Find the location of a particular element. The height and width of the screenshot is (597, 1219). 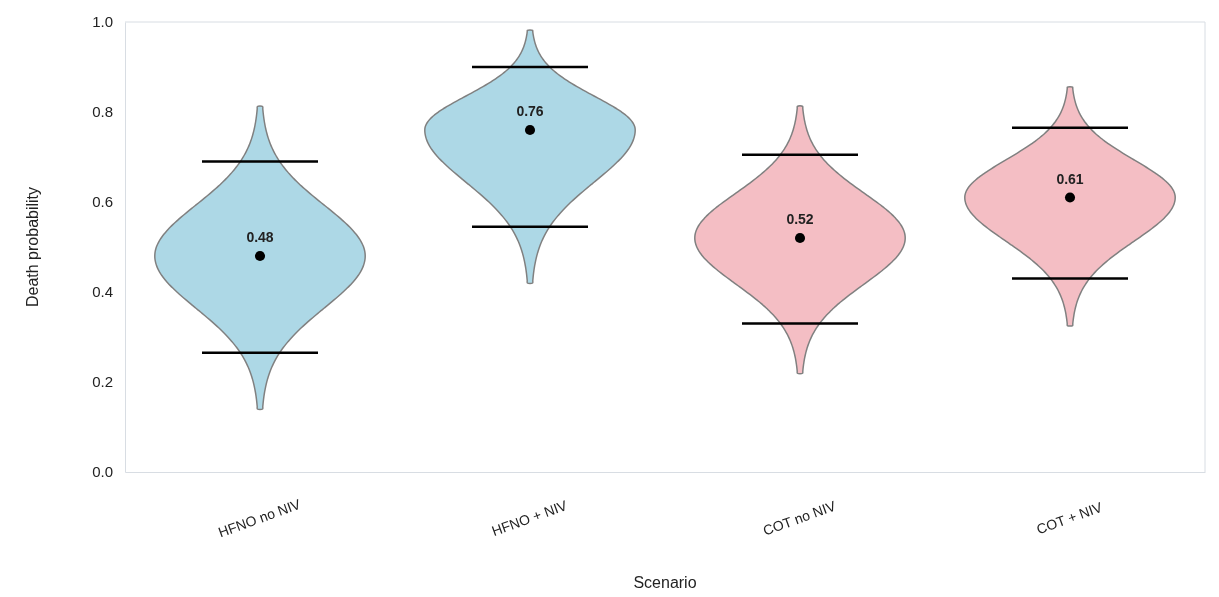

x-tick-label: COT + NIV is located at coordinates (1069, 518).